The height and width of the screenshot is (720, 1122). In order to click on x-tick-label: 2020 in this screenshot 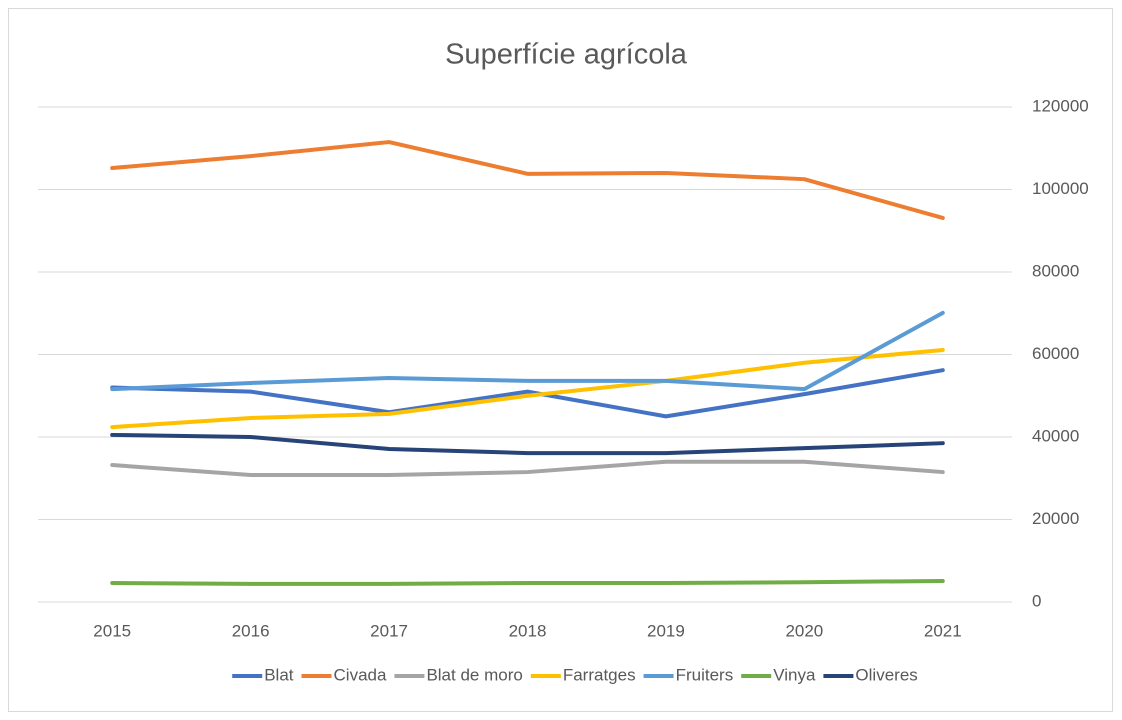, I will do `click(804, 630)`.